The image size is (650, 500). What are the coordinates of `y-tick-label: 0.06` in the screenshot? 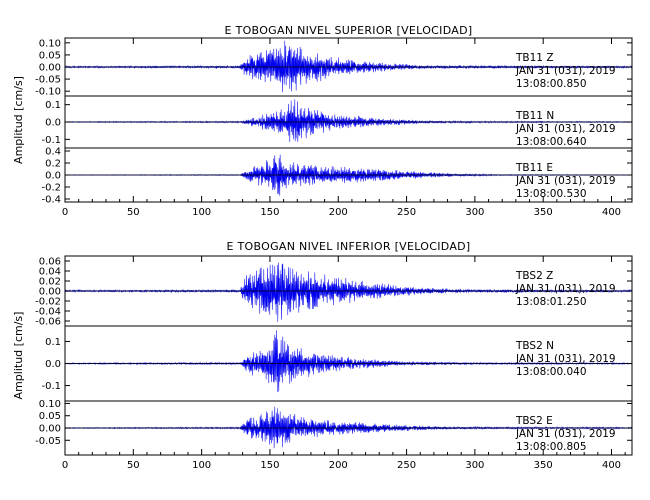 It's located at (50, 262).